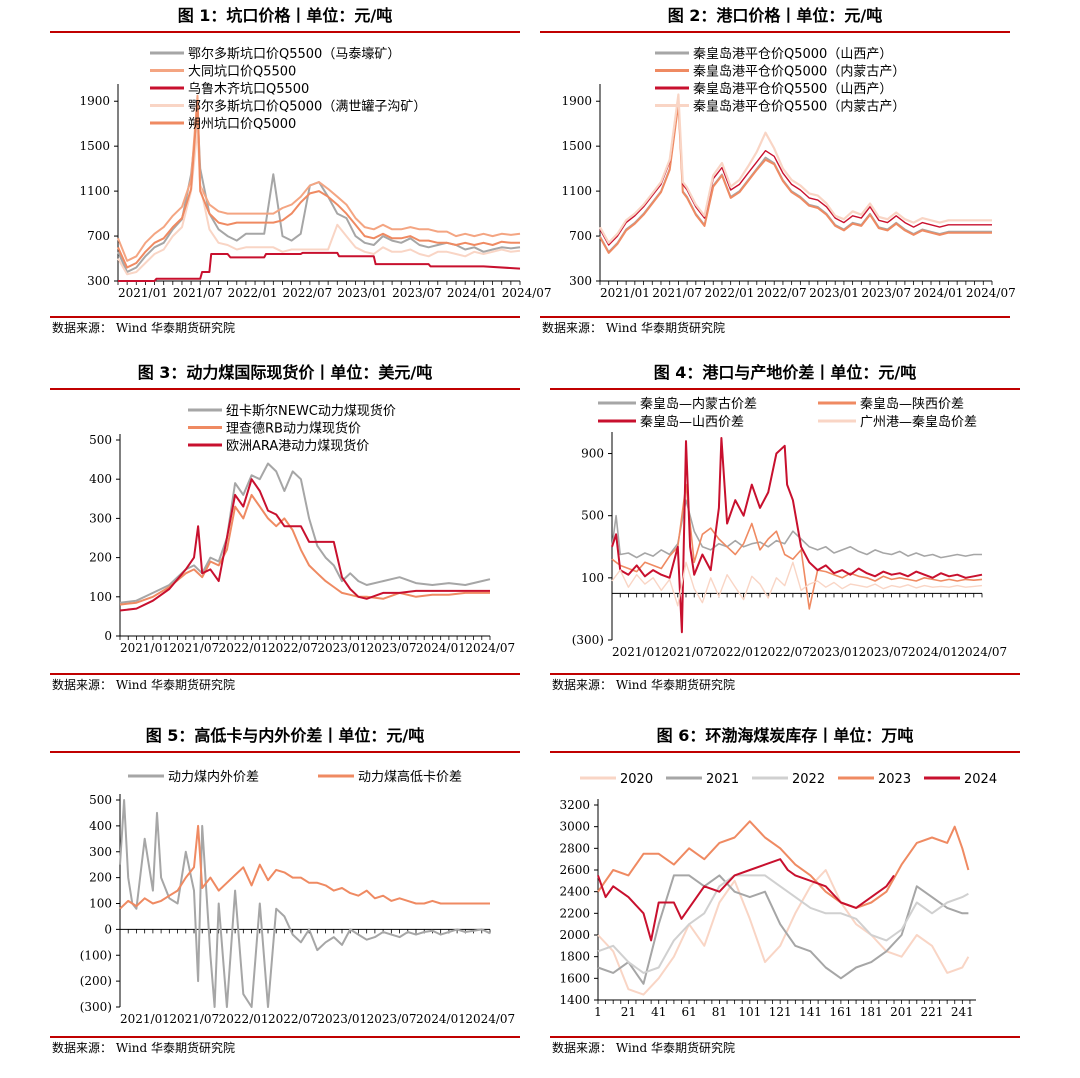 The image size is (1080, 1078). What do you see at coordinates (576, 146) in the screenshot?
I see `y-tick-label: 1500` at bounding box center [576, 146].